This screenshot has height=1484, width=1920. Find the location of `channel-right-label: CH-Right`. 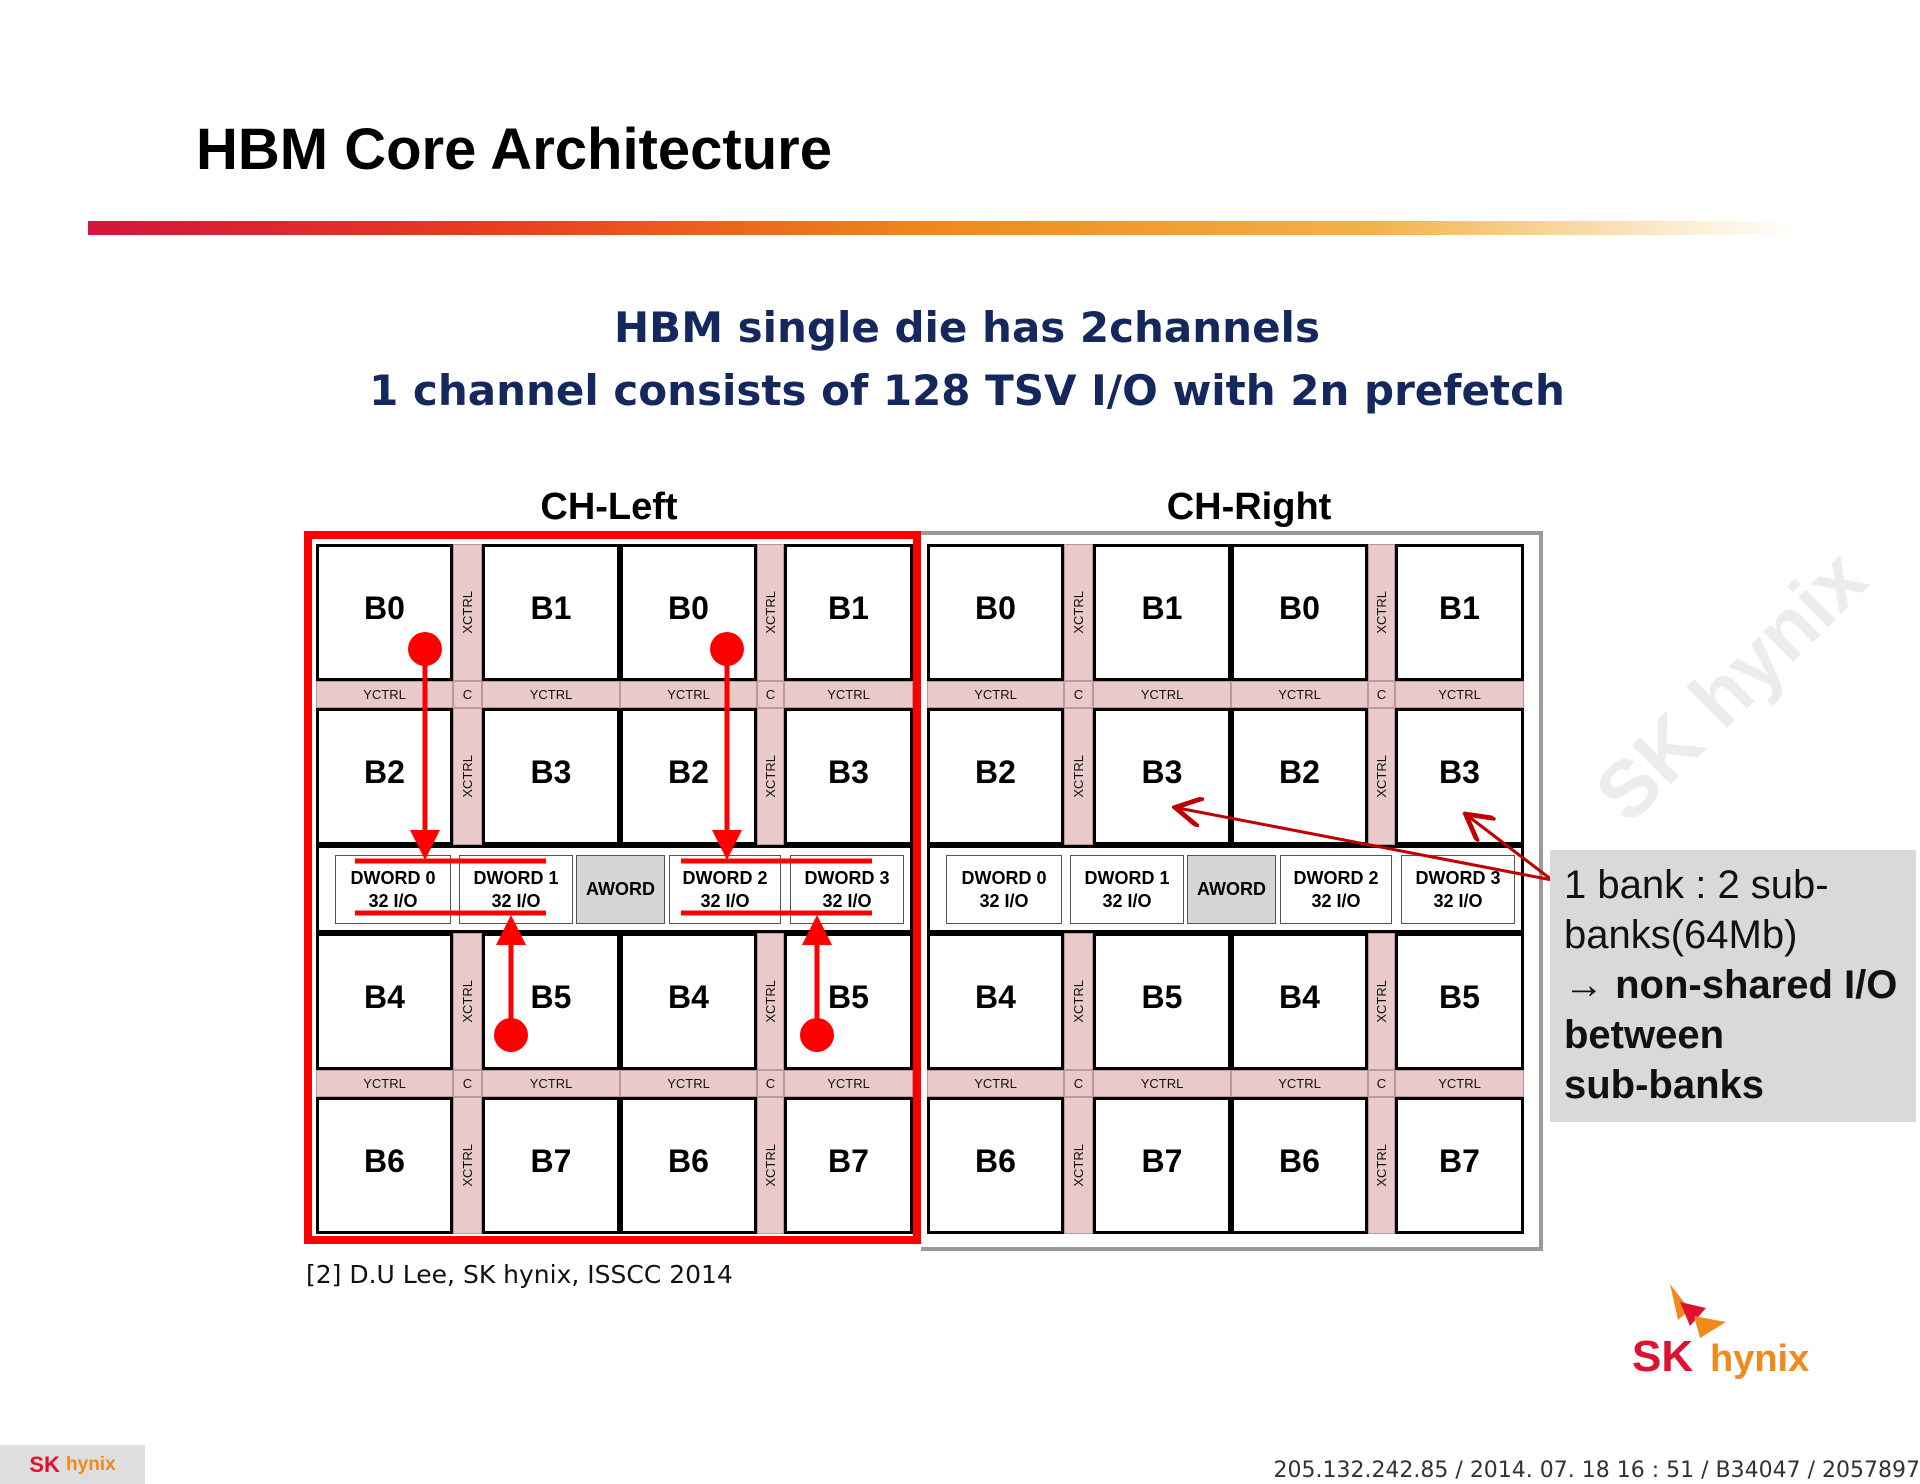

channel-right-label: CH-Right is located at coordinates (1249, 507).